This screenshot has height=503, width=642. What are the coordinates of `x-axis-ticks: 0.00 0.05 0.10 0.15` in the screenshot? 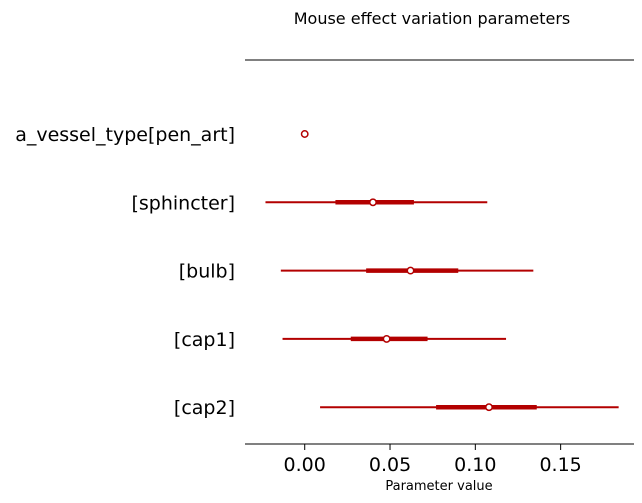 It's located at (433, 460).